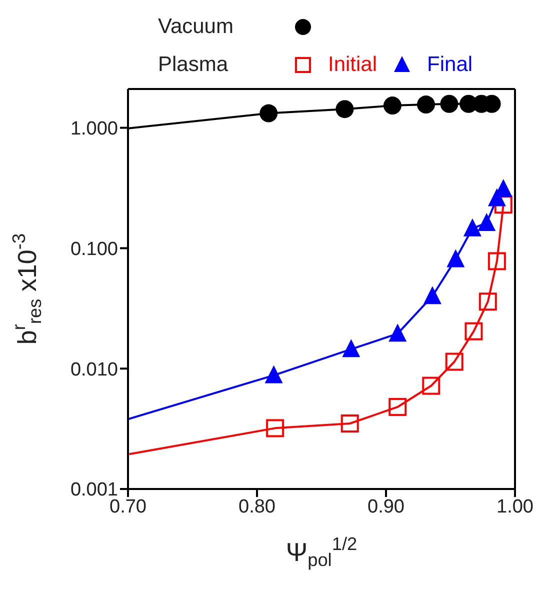 The width and height of the screenshot is (548, 593). Describe the element at coordinates (194, 65) in the screenshot. I see `text: Plasma` at that location.